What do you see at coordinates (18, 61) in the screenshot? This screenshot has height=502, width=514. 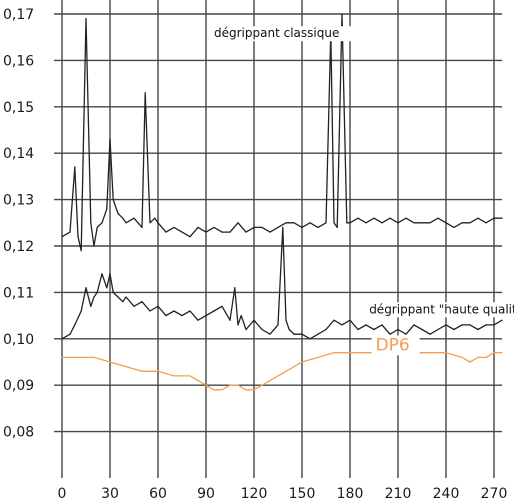 I see `y-tick-label: 0,16` at bounding box center [18, 61].